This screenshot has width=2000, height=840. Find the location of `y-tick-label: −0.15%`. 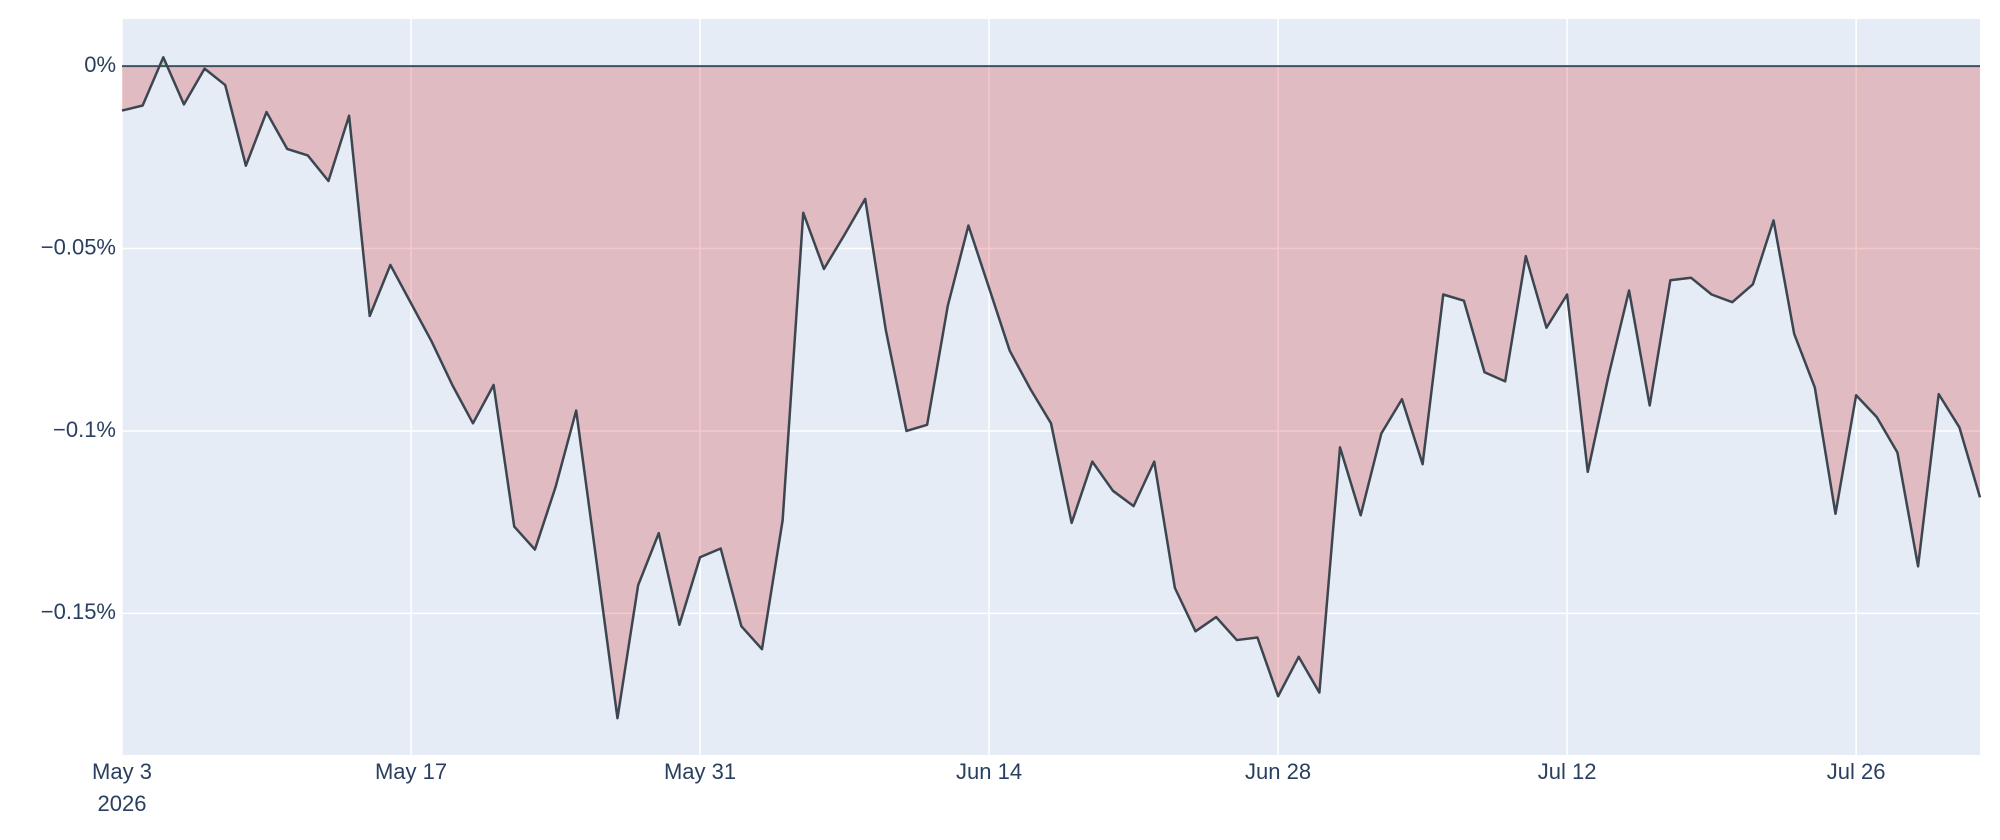

y-tick-label: −0.15% is located at coordinates (78, 611).